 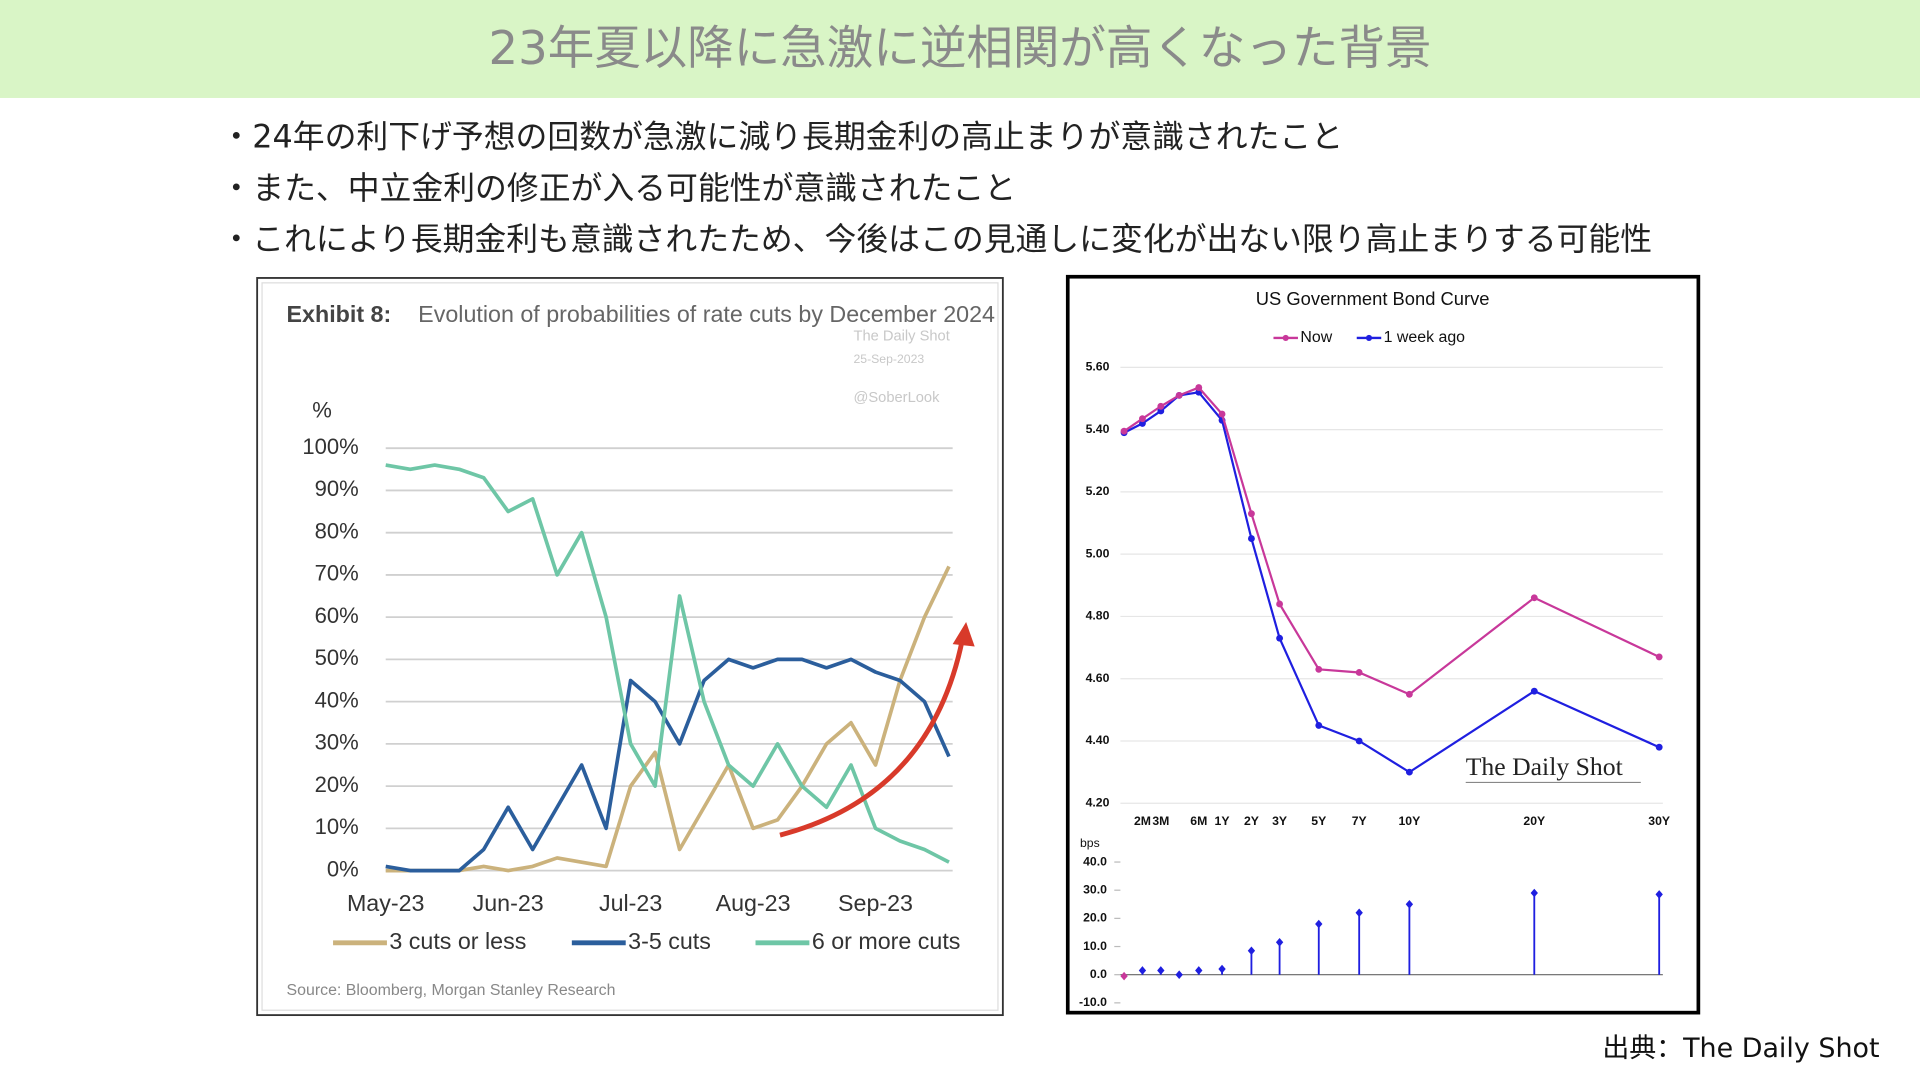 I want to click on bullet: ・また、中立金利の修正が入る可能性が意識されたこと, so click(x=618, y=188).